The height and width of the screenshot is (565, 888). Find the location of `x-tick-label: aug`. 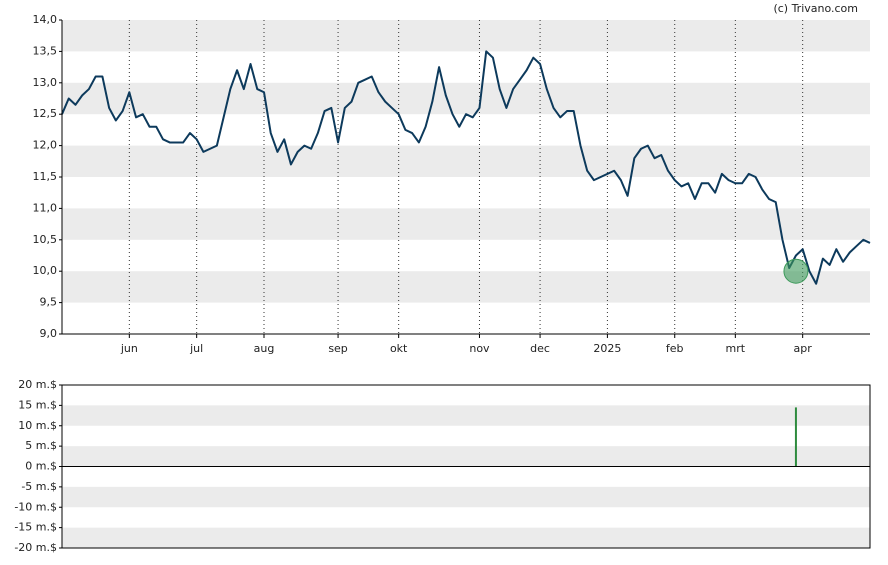

x-tick-label: aug is located at coordinates (264, 348).